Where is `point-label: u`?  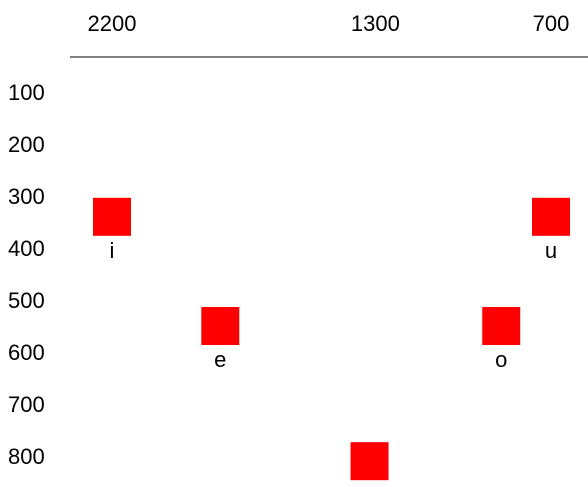
point-label: u is located at coordinates (551, 250).